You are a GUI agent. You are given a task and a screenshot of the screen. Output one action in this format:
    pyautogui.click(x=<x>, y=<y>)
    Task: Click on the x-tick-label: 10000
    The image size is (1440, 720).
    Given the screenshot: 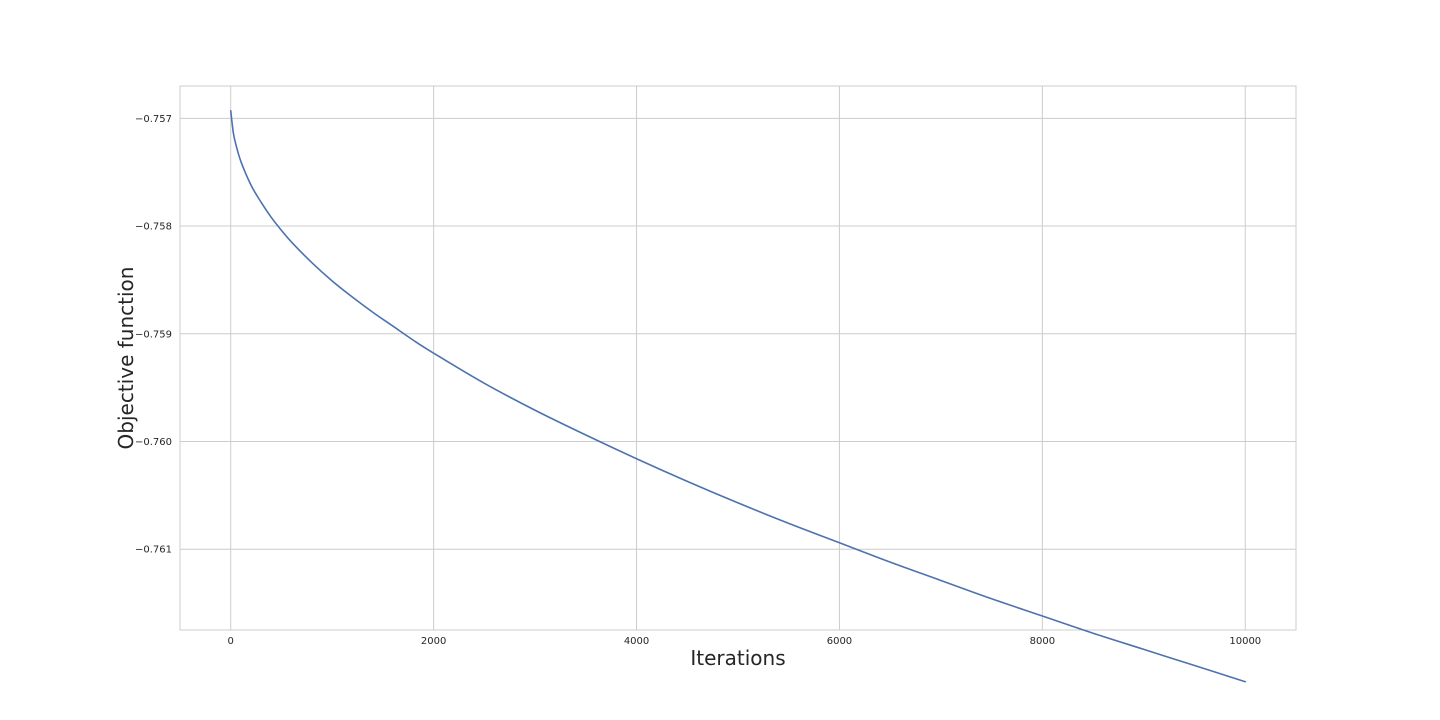 What is the action you would take?
    pyautogui.click(x=1245, y=641)
    